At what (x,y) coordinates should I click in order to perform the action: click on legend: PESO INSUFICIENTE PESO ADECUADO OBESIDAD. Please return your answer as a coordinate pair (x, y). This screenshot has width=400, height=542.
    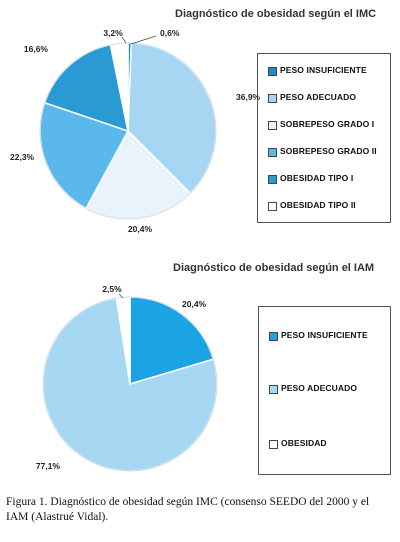
    Looking at the image, I should click on (324, 390).